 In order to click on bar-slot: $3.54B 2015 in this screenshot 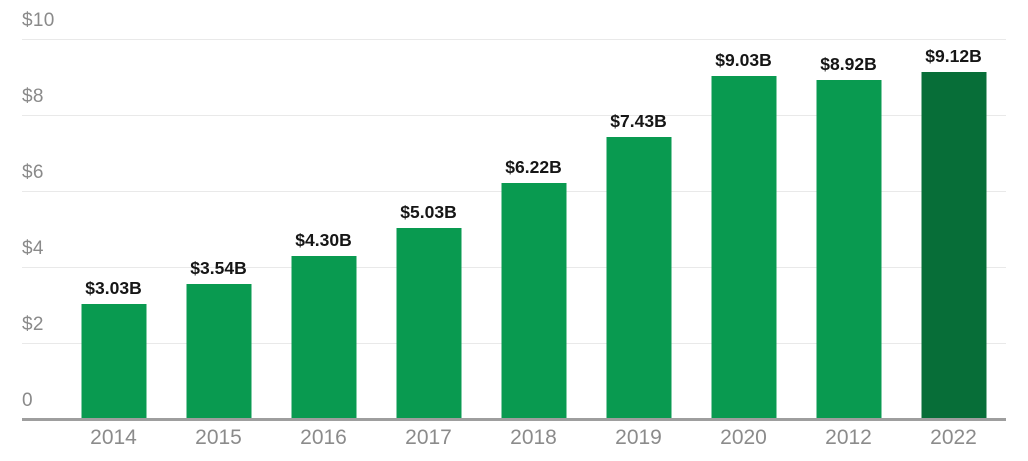, I will do `click(218, 244)`.